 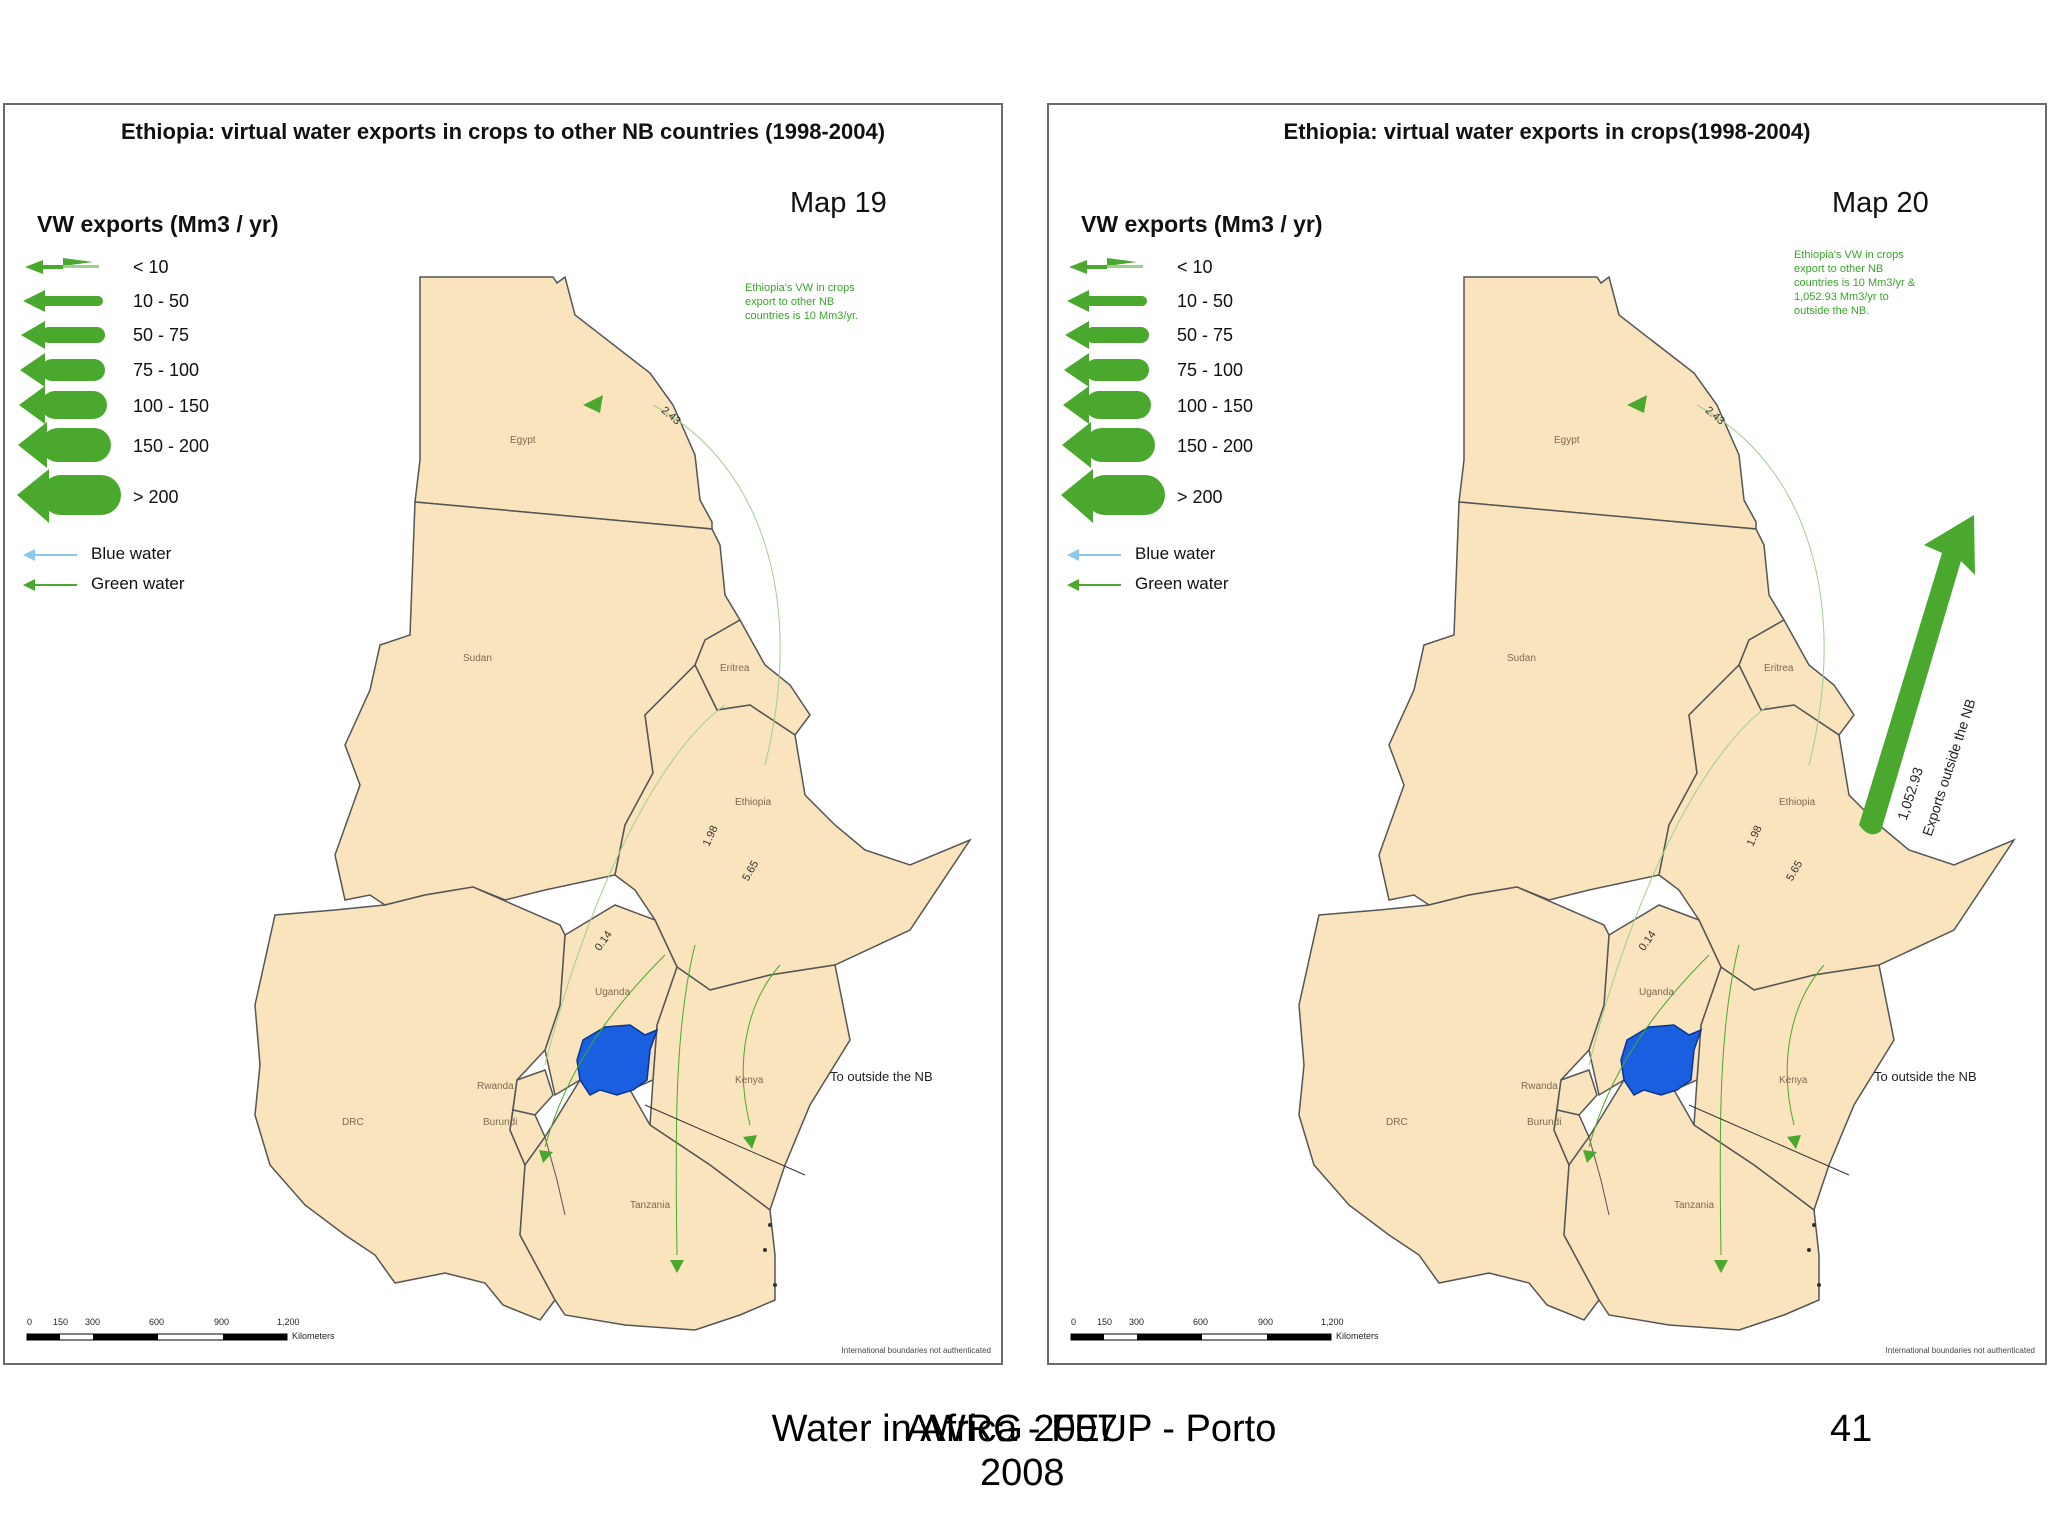 What do you see at coordinates (1022, 1473) in the screenshot?
I see `footer-year: 2008` at bounding box center [1022, 1473].